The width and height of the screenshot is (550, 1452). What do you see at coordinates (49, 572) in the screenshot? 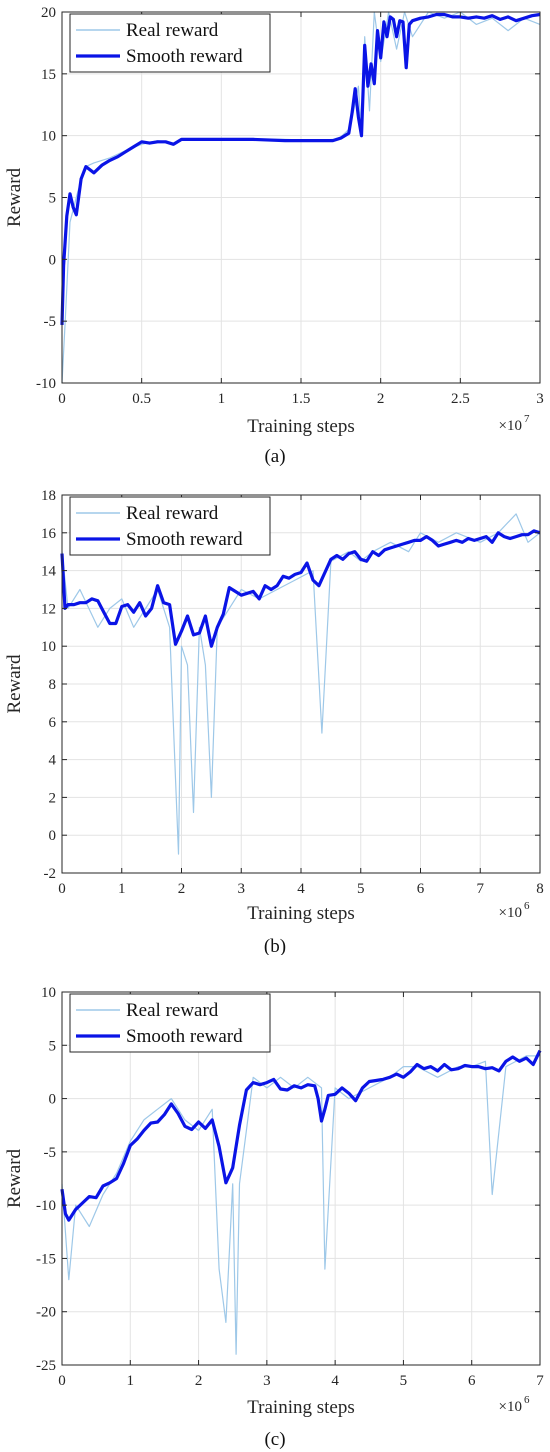
I see `y-tick-label: 14` at bounding box center [49, 572].